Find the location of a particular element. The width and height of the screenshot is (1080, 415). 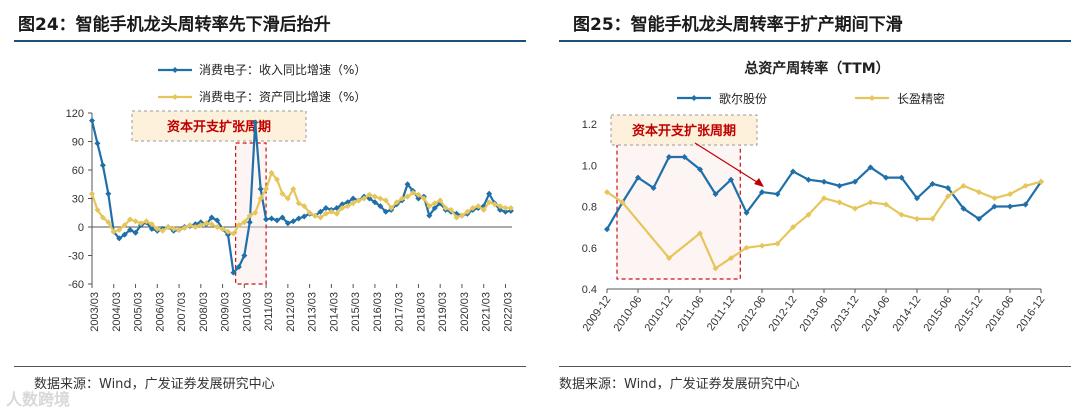

left-x-tick-label: 2003/03 is located at coordinates (95, 312).